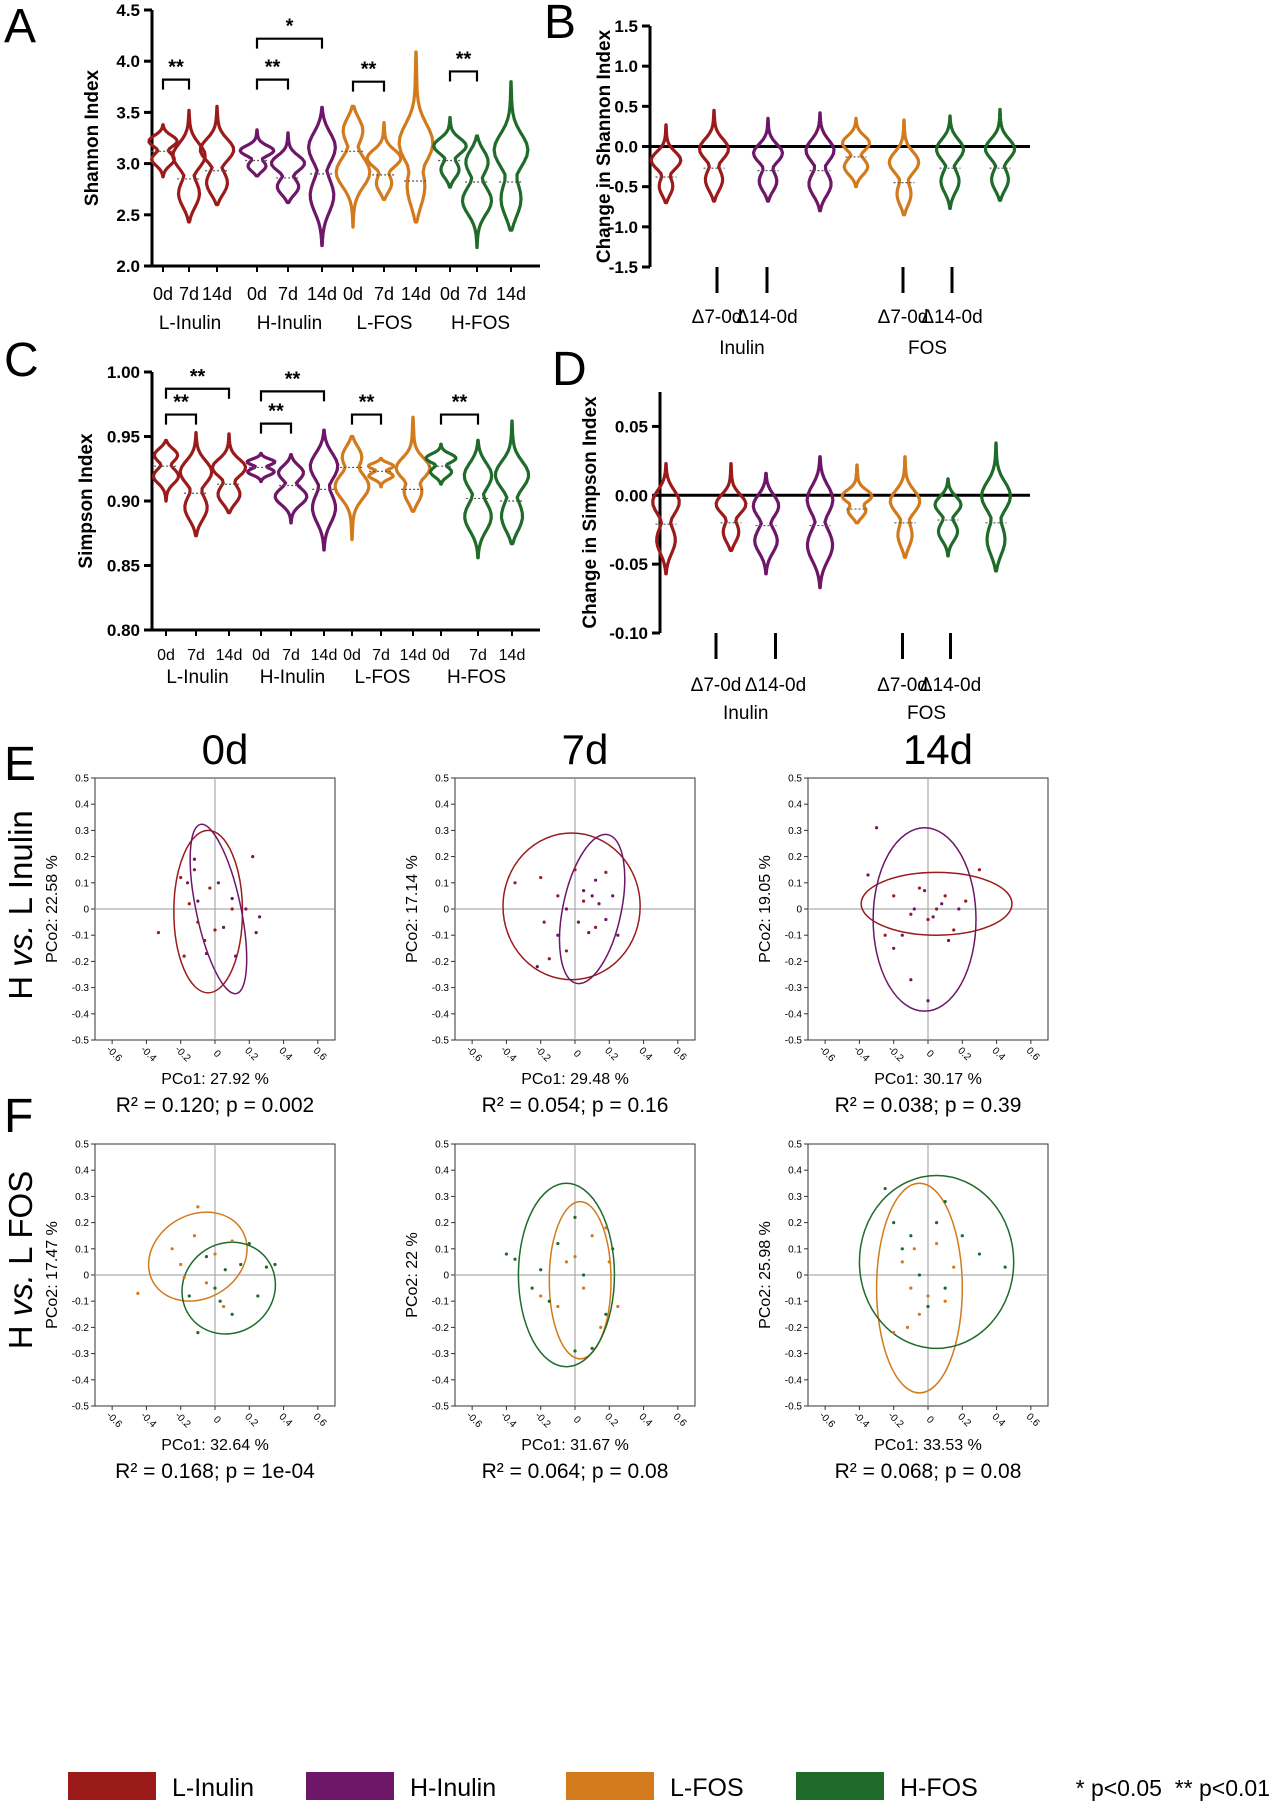 The width and height of the screenshot is (1280, 1814). Describe the element at coordinates (575, 1445) in the screenshot. I see `x-axis-title: PCo1: 31.67 %` at that location.